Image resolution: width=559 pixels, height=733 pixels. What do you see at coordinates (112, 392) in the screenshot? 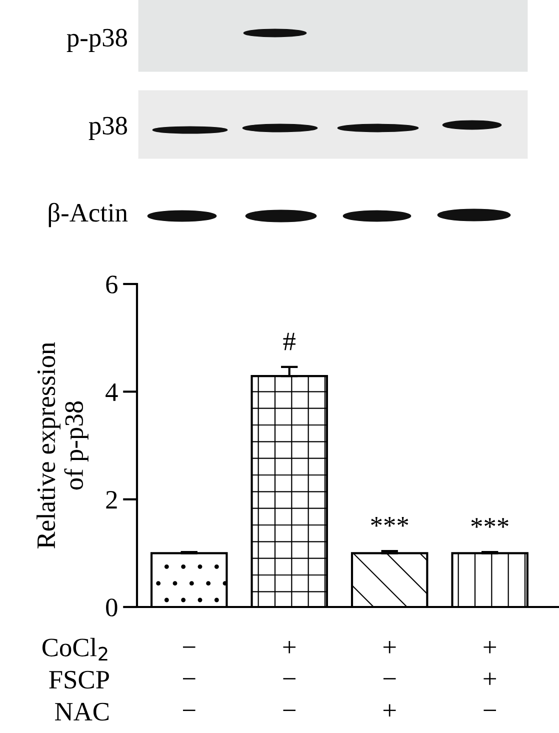
I see `y-tick-label: 4` at bounding box center [112, 392].